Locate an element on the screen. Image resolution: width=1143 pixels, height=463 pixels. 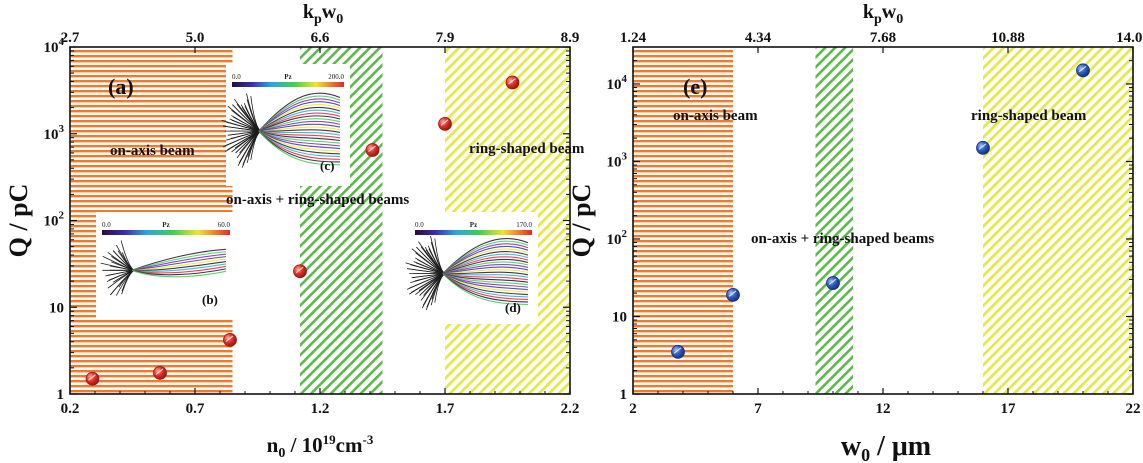
inset-d: 0.0 Pz 170.0 (d) is located at coordinates (471, 268).